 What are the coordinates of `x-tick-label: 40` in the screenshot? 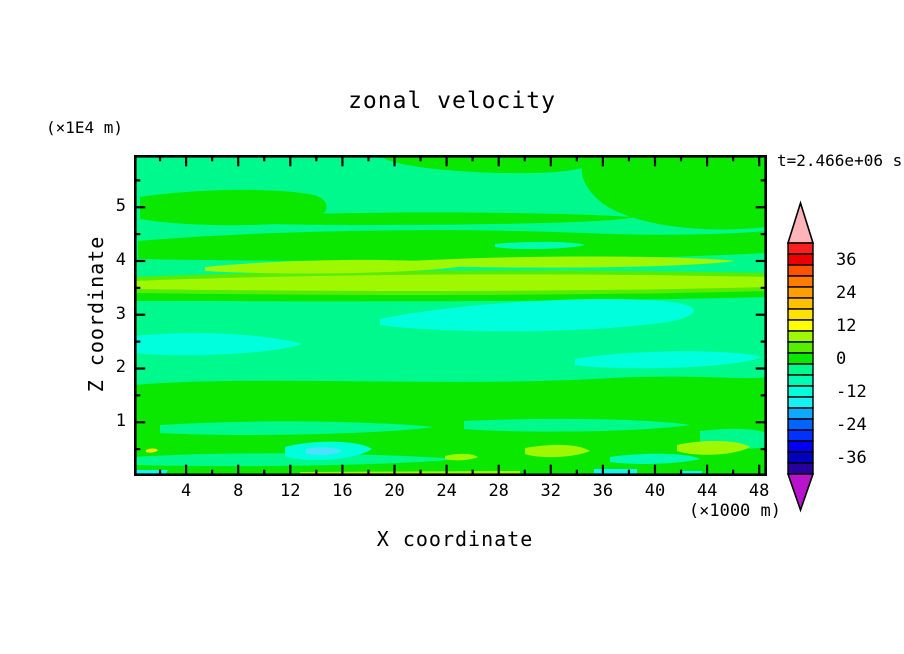 It's located at (655, 491).